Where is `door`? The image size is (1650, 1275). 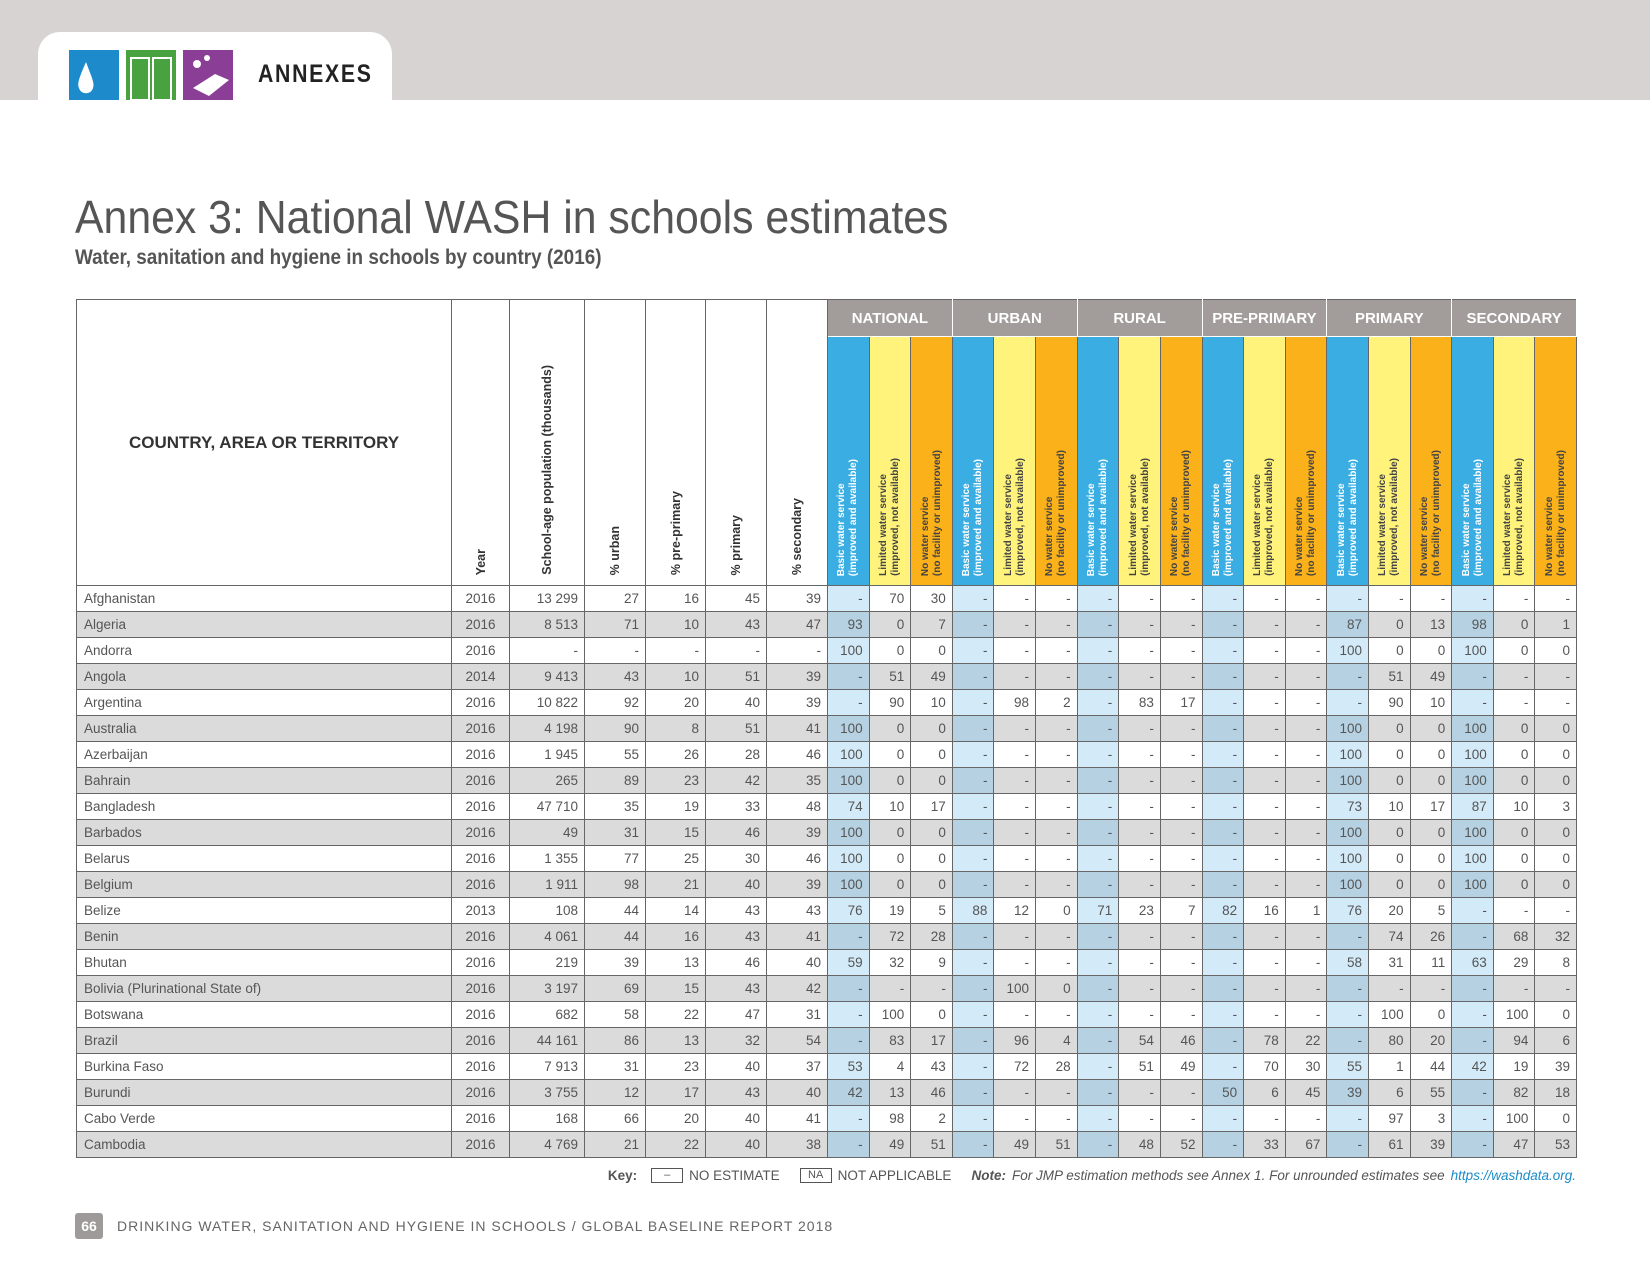 door is located at coordinates (162, 78).